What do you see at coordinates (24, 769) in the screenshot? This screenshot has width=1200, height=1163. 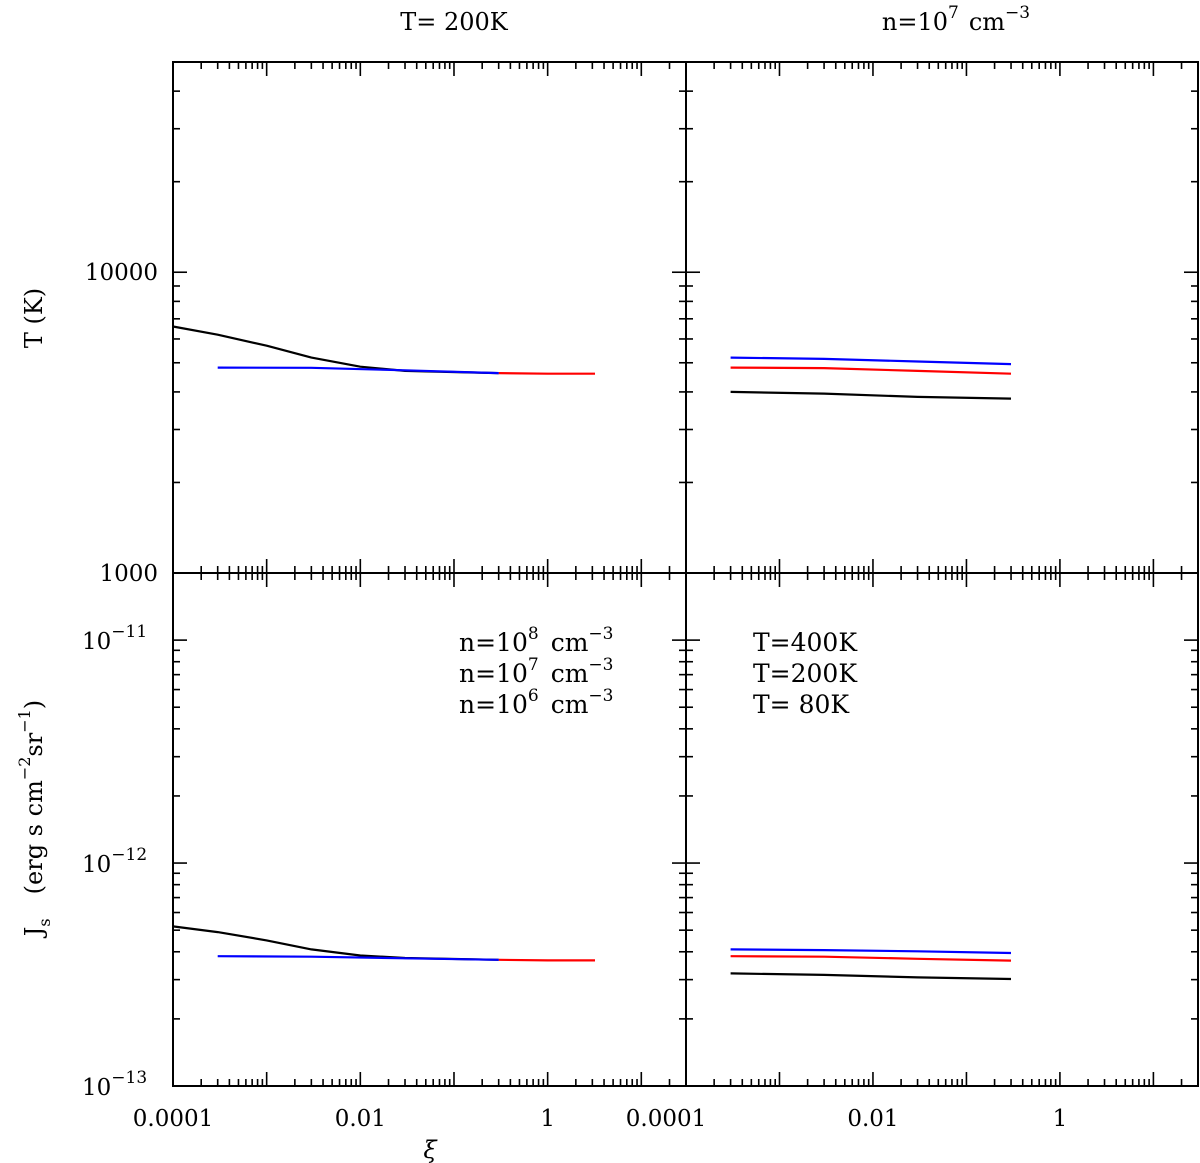 I see `ylabel-exp1: −2` at bounding box center [24, 769].